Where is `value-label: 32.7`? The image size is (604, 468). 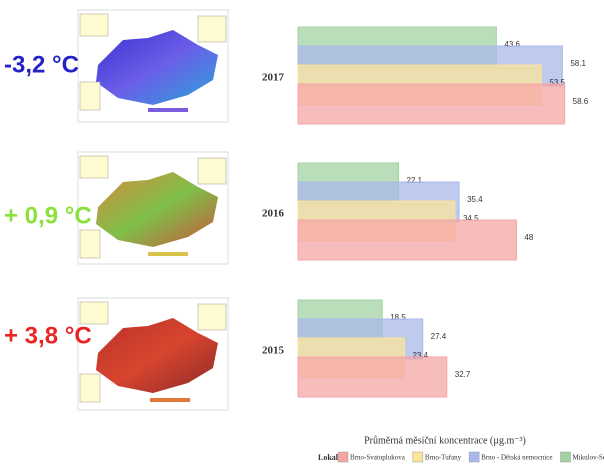 value-label: 32.7 is located at coordinates (463, 374).